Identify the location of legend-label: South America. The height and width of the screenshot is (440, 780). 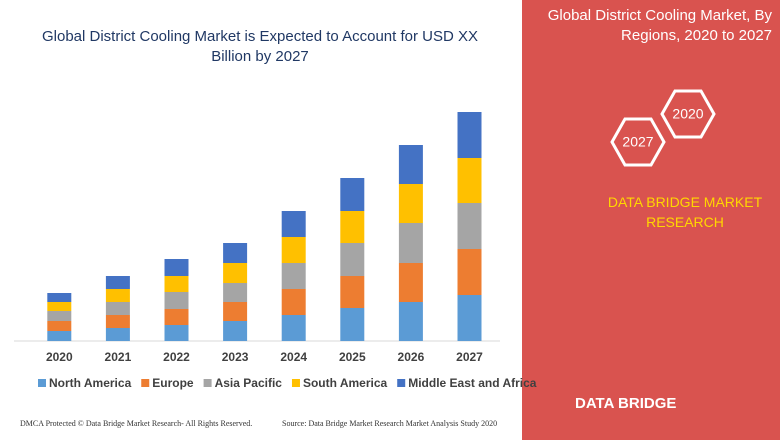
(345, 383).